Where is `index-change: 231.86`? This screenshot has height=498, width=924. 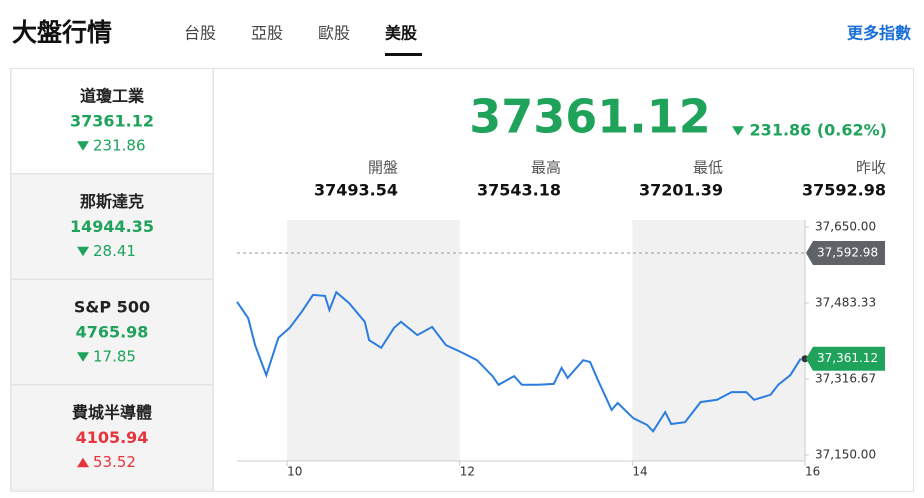 index-change: 231.86 is located at coordinates (119, 146).